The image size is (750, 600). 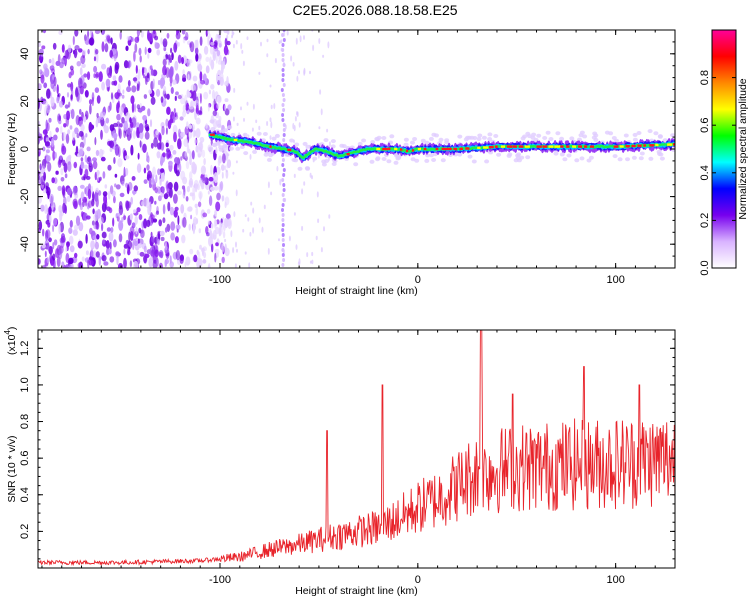 What do you see at coordinates (7, 332) in the screenshot?
I see `scale-exponent: 4` at bounding box center [7, 332].